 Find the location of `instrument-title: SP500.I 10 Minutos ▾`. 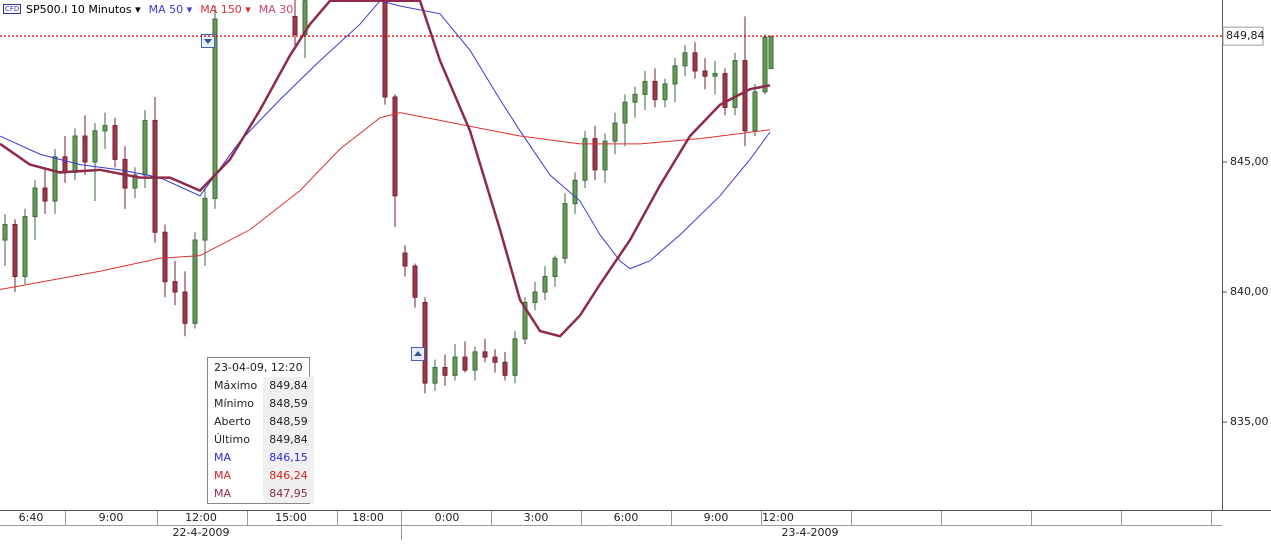

instrument-title: SP500.I 10 Minutos ▾ is located at coordinates (83, 9).